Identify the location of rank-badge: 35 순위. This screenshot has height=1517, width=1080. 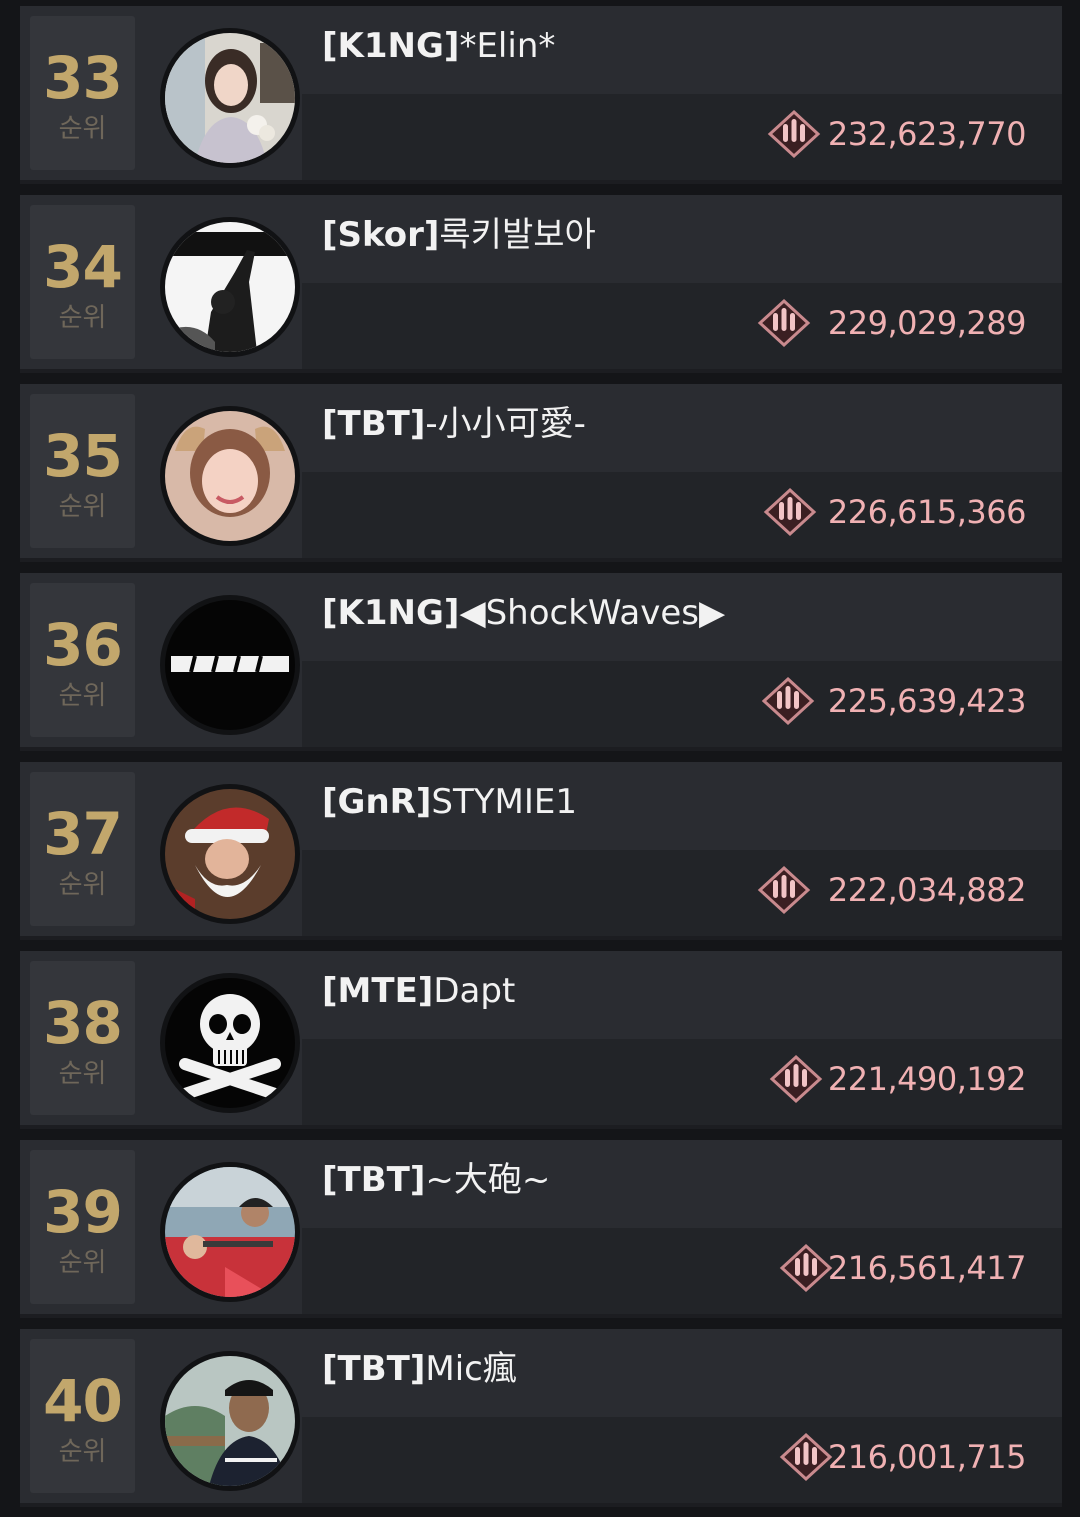
(82, 471).